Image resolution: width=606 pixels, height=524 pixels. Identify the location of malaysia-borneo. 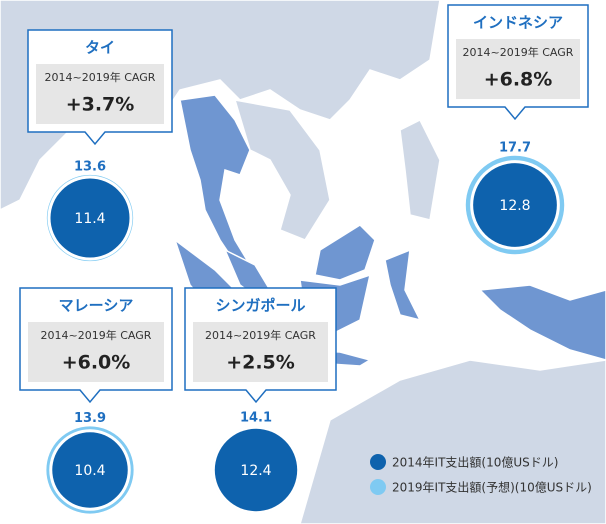
(345, 252).